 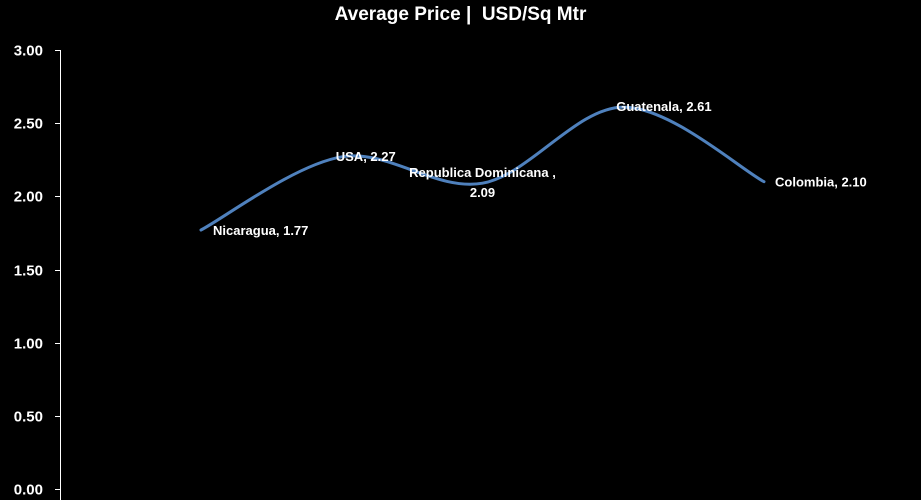 What do you see at coordinates (28, 124) in the screenshot?
I see `y-tick-label: 2.50` at bounding box center [28, 124].